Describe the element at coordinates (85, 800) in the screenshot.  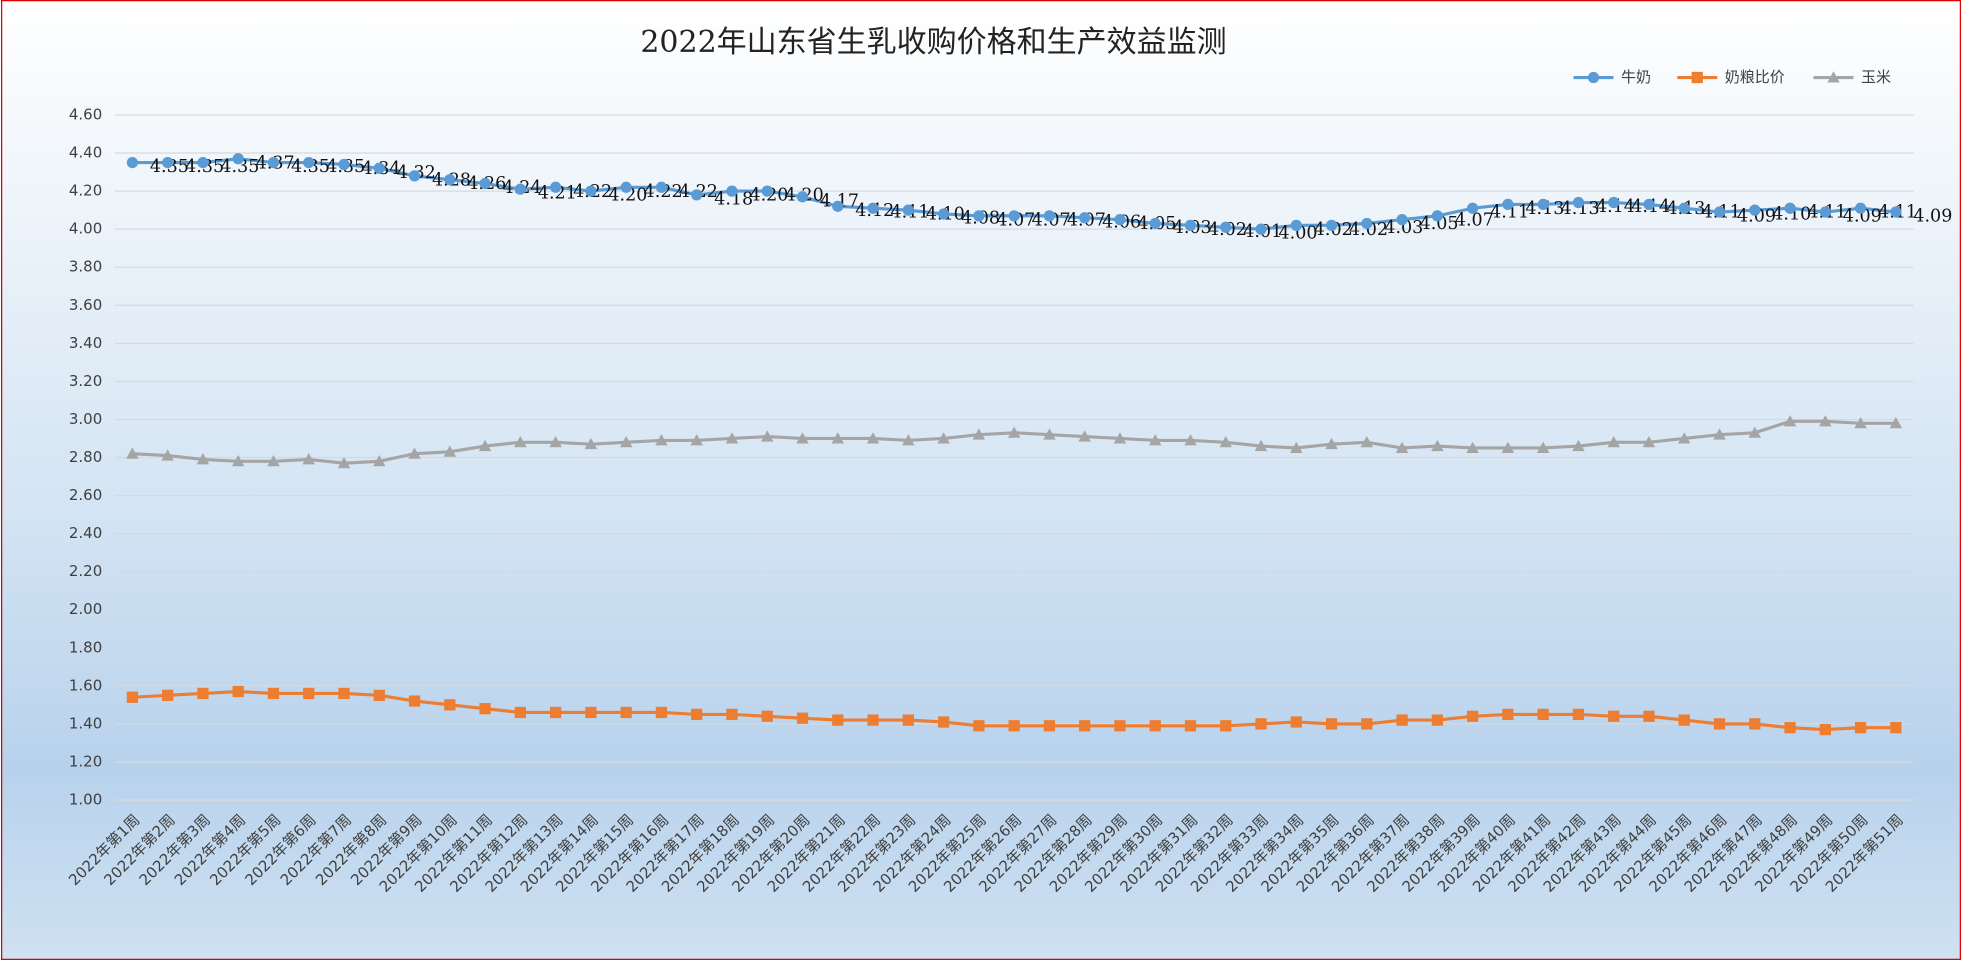
I see `y-tick-label: 1.00` at that location.